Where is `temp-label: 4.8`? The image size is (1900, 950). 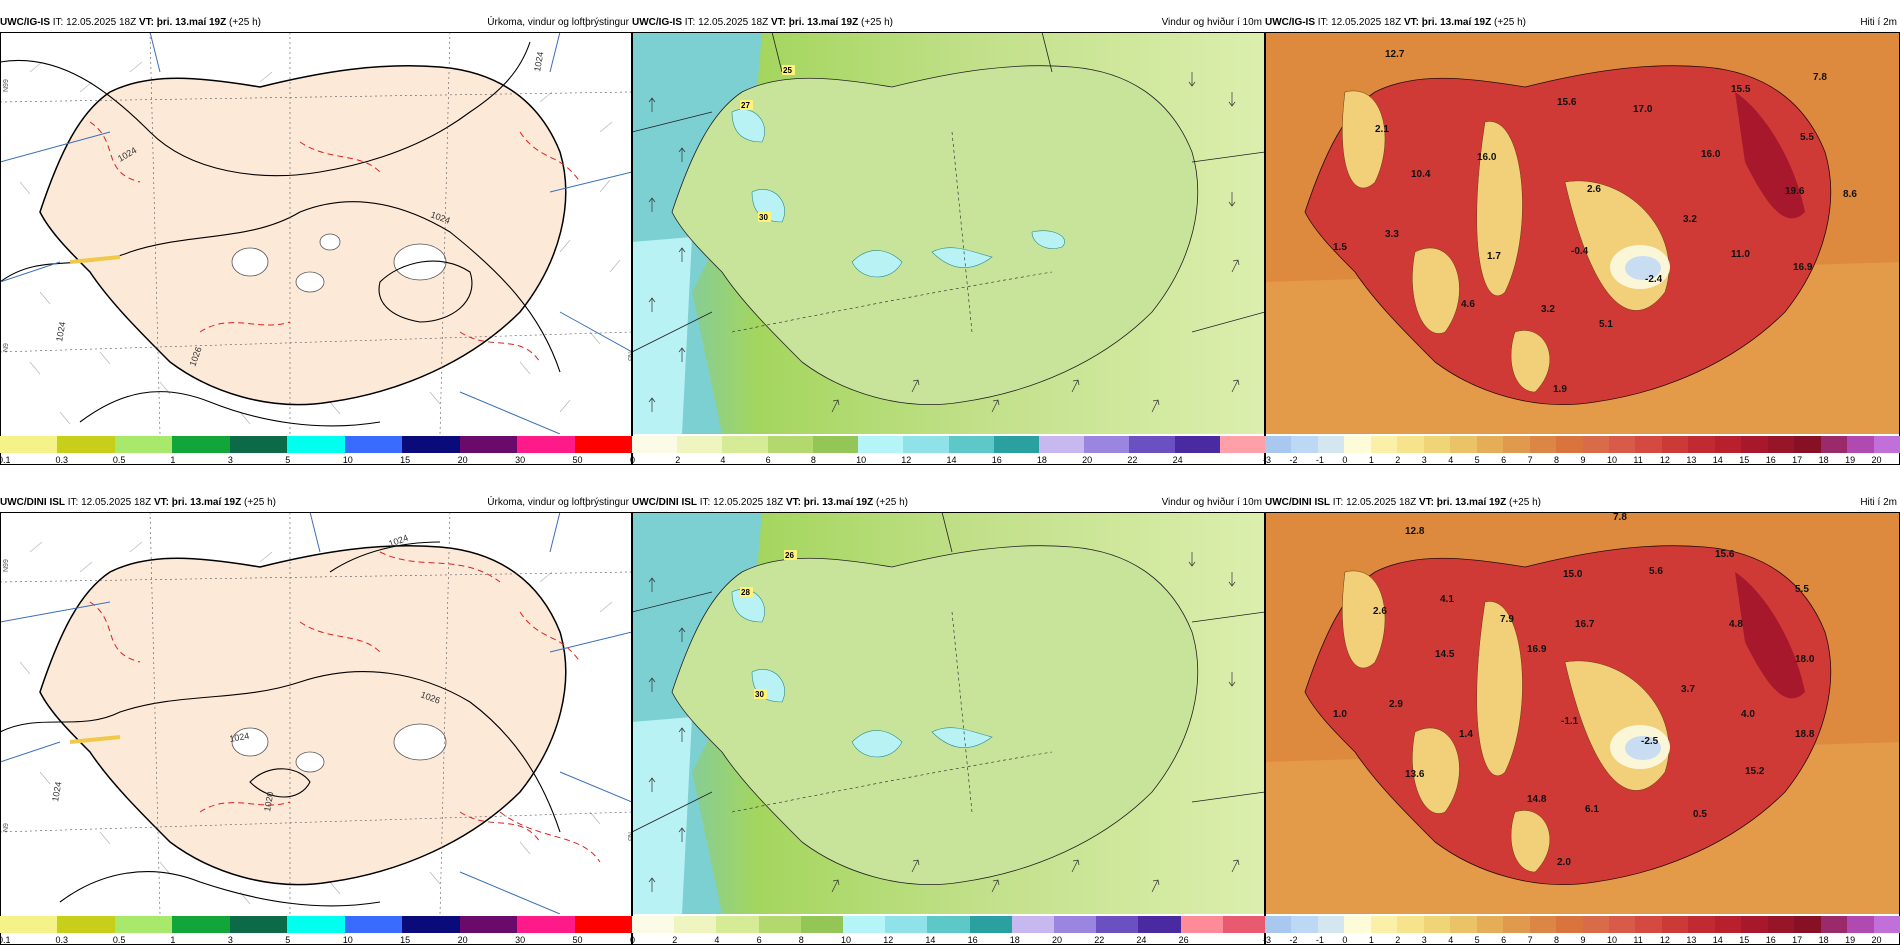 temp-label: 4.8 is located at coordinates (1736, 624).